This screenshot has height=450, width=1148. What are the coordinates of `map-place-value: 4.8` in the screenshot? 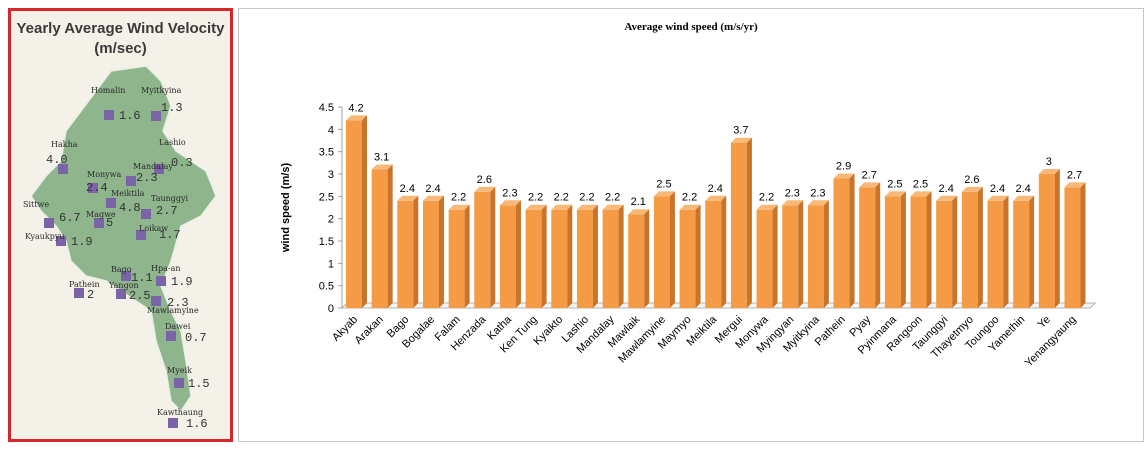 It's located at (130, 208).